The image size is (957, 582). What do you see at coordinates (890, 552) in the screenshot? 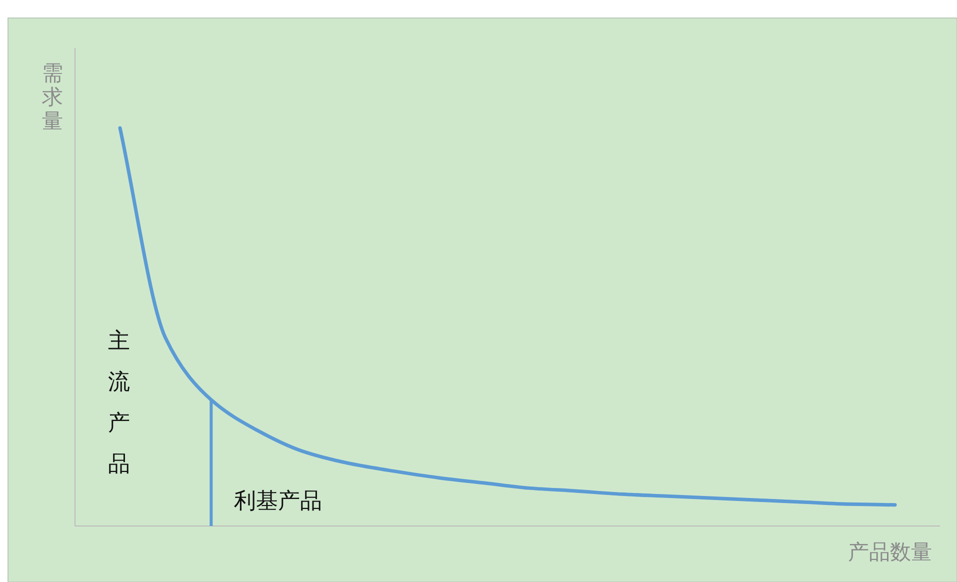
I see `x-axis-title: 产品数量` at bounding box center [890, 552].